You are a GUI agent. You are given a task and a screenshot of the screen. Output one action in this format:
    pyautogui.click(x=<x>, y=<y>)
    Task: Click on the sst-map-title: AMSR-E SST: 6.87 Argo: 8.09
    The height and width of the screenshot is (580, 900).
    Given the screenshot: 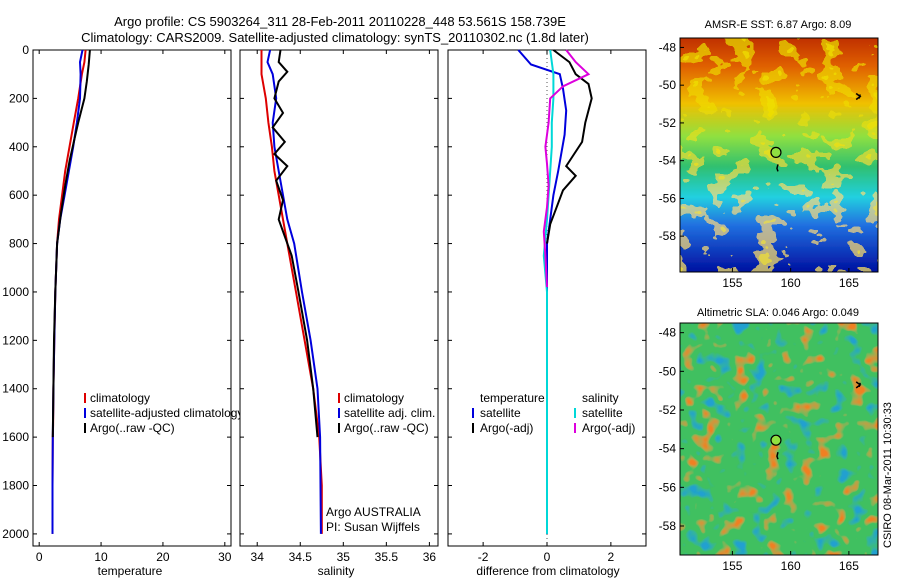 What is the action you would take?
    pyautogui.click(x=778, y=25)
    